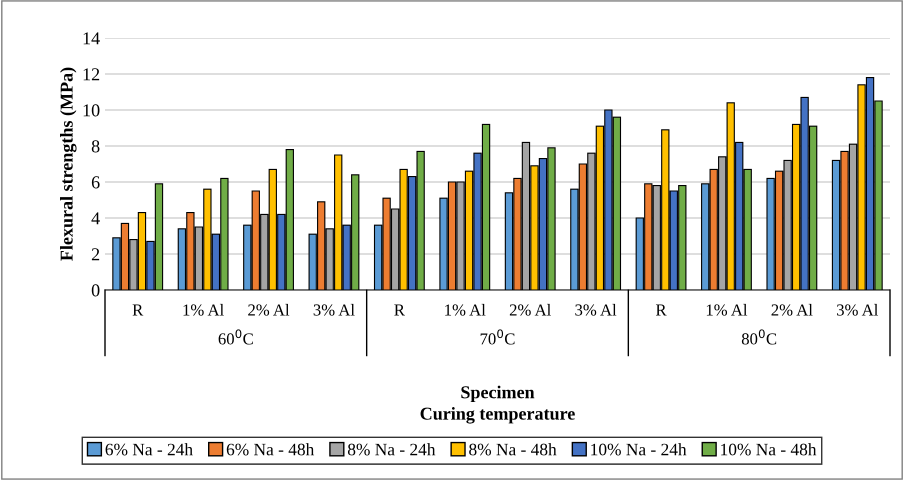 The height and width of the screenshot is (480, 904). Describe the element at coordinates (270, 449) in the screenshot. I see `legend-label: 6% Na - 48h` at that location.